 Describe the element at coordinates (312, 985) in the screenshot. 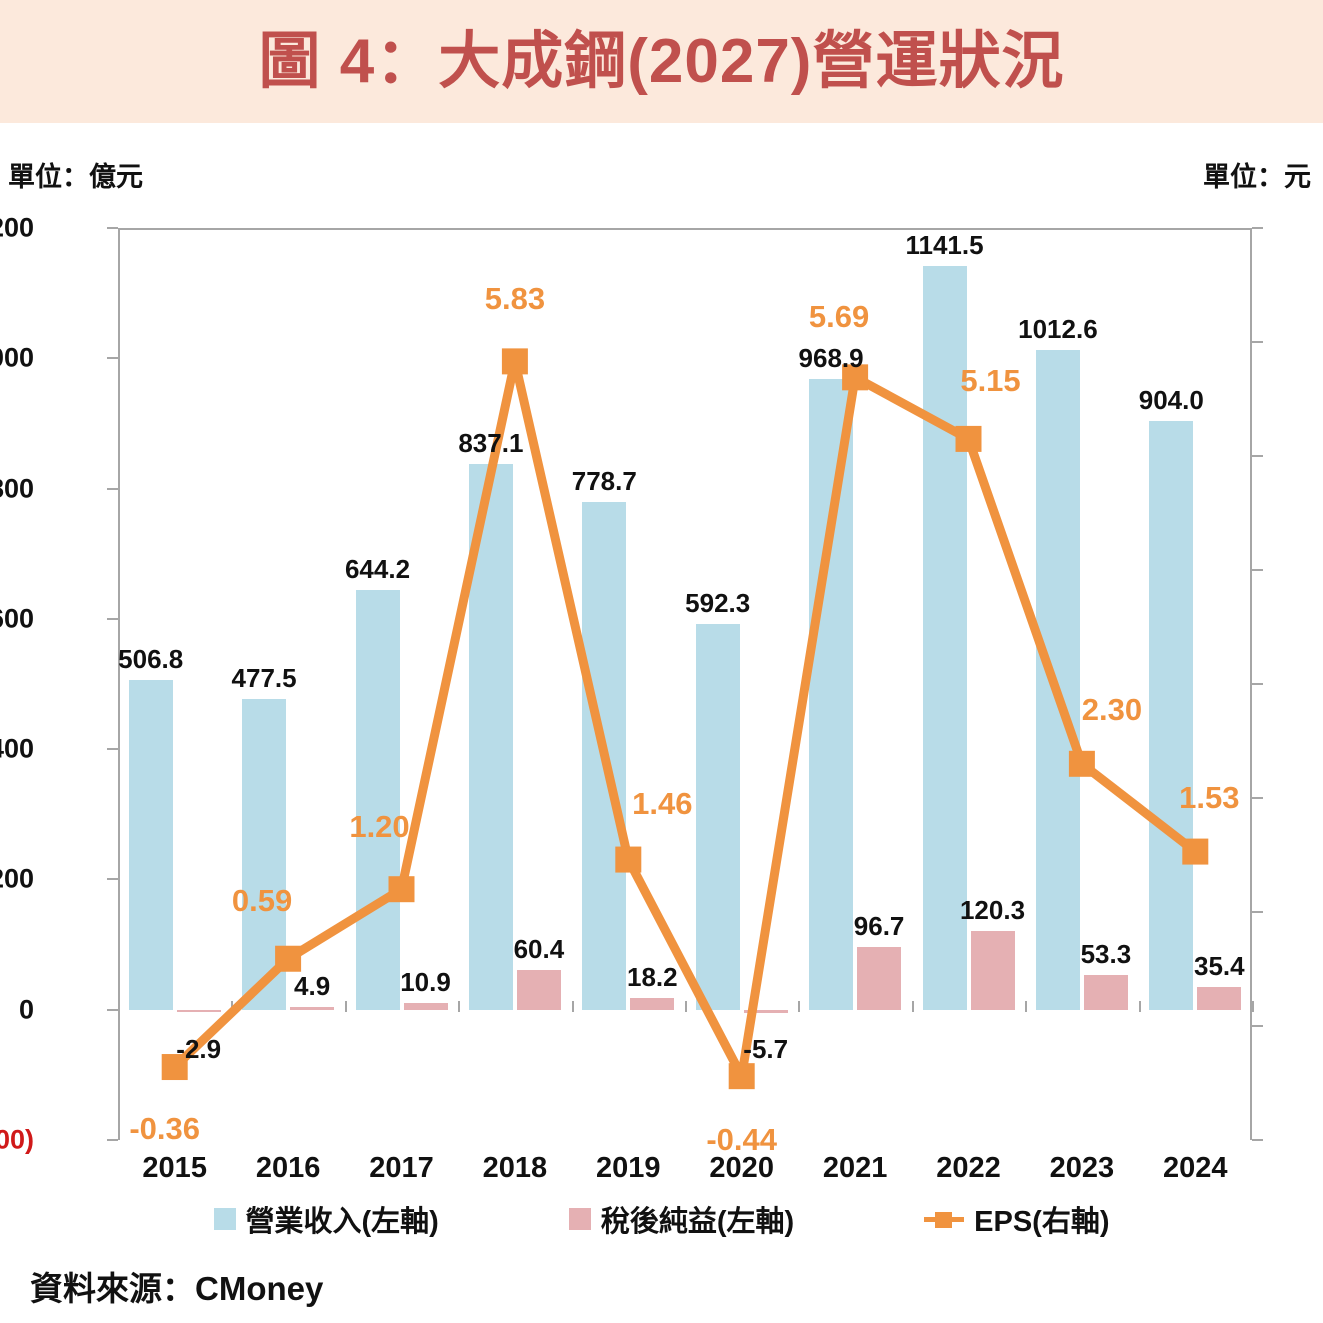

I see `net-income-value-label: 4.9` at that location.